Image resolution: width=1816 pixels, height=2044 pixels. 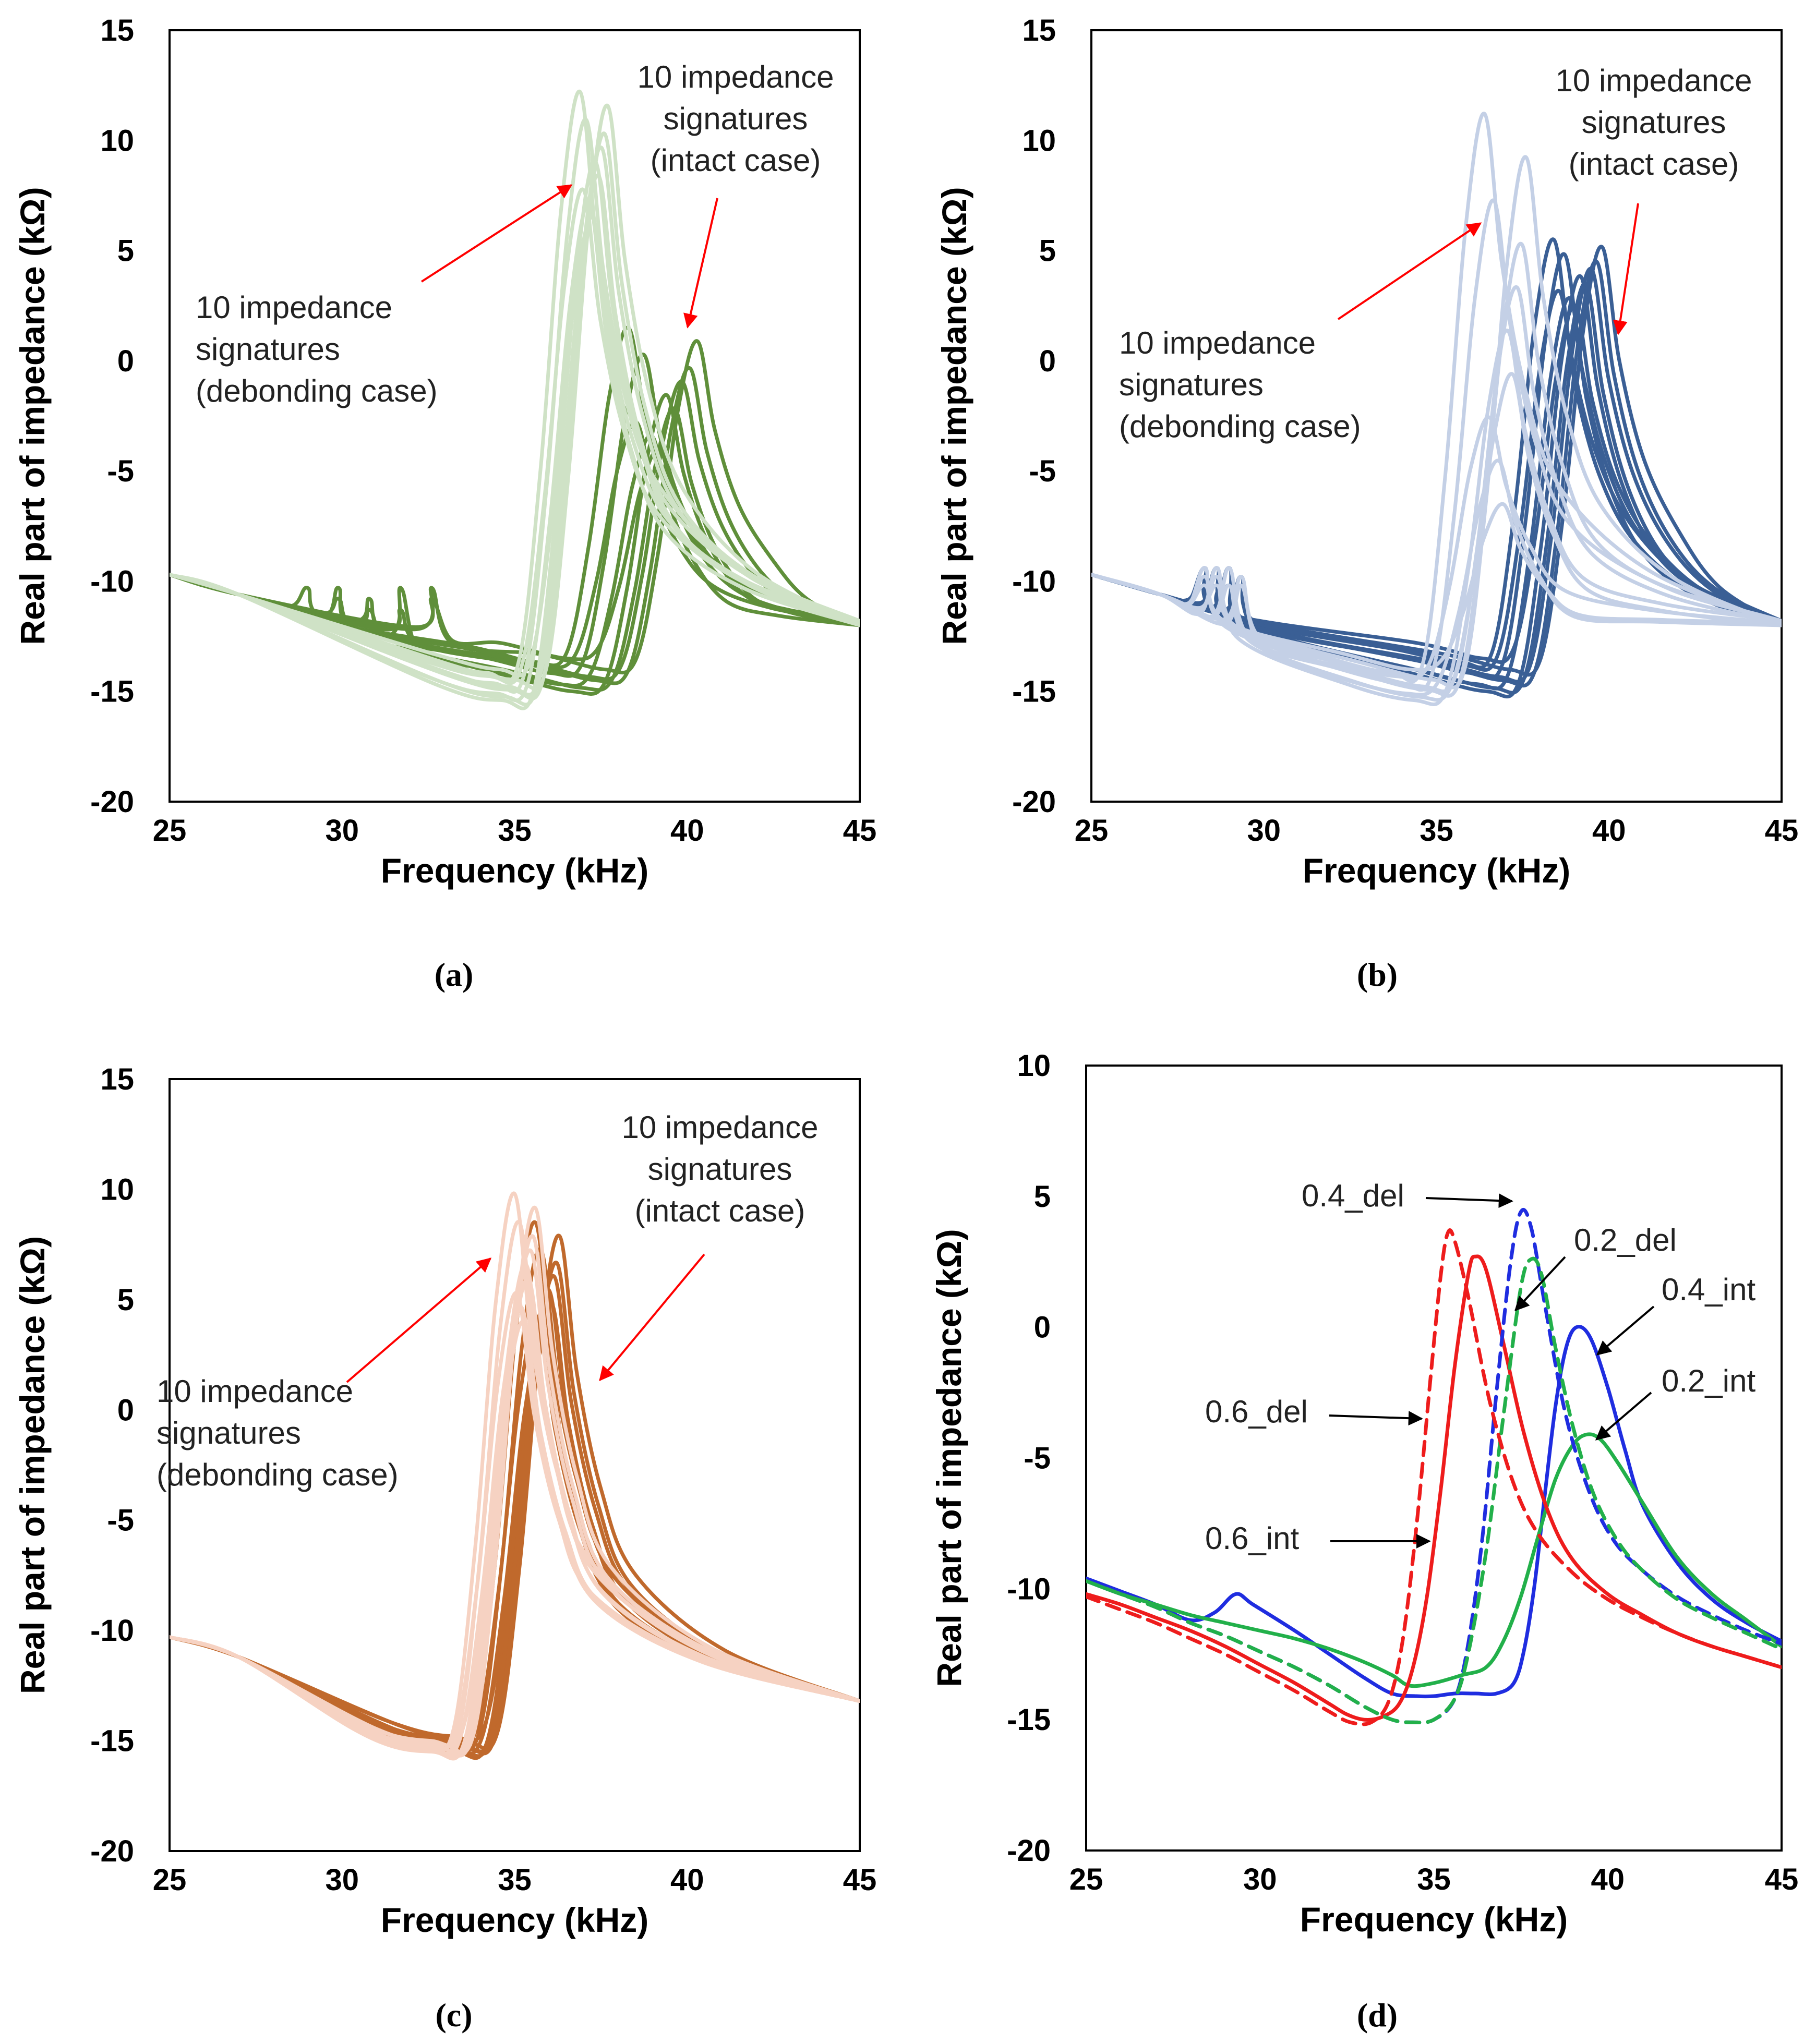 I want to click on series-label: 0.2_del, so click(x=1625, y=1240).